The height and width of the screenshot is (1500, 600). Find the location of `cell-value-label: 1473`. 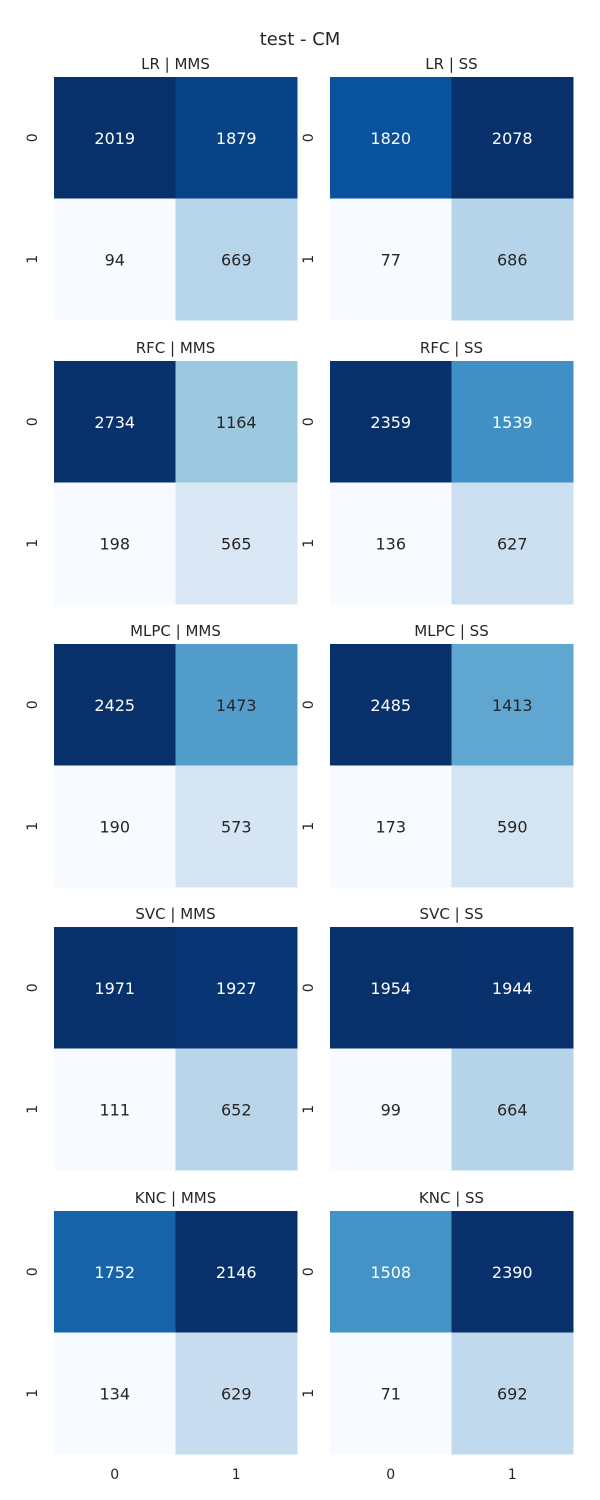

cell-value-label: 1473 is located at coordinates (236, 705).